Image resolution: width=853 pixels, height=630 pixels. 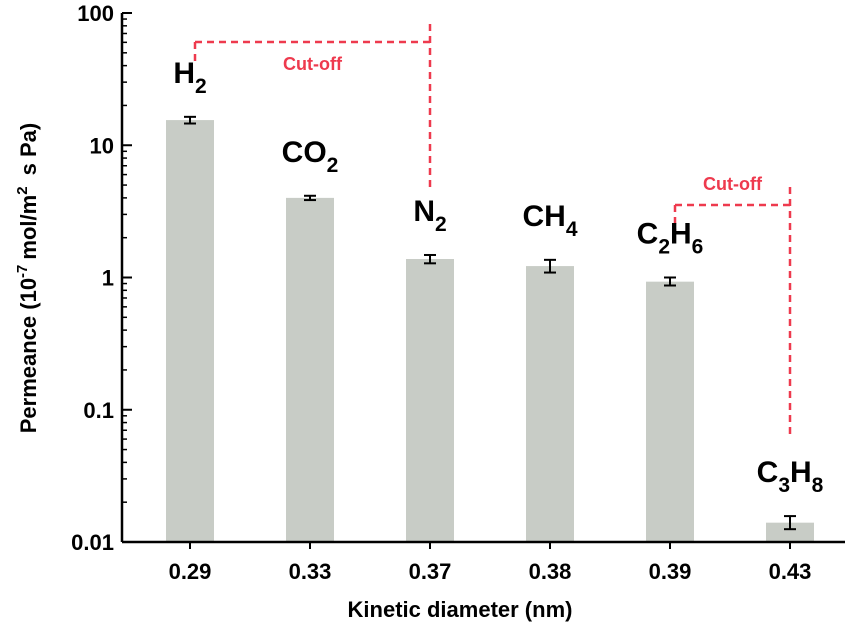 What do you see at coordinates (189, 77) in the screenshot?
I see `gas-label: H2` at bounding box center [189, 77].